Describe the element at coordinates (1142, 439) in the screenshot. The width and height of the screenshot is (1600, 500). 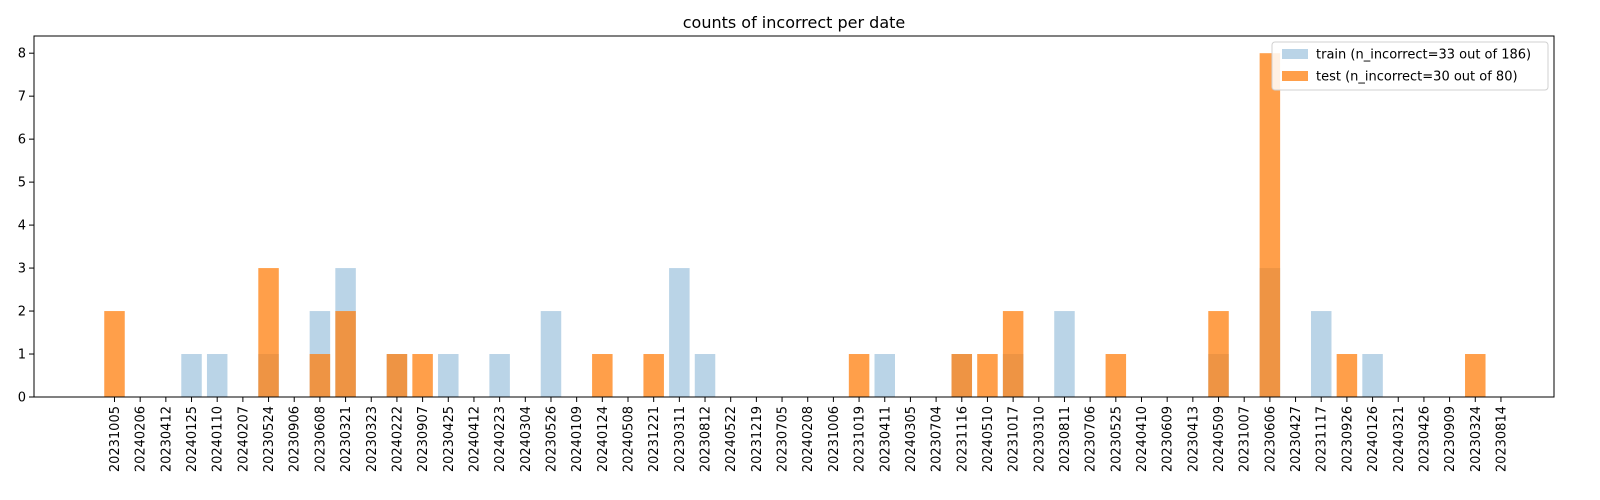
I see `x-tick-label: 20240410` at that location.